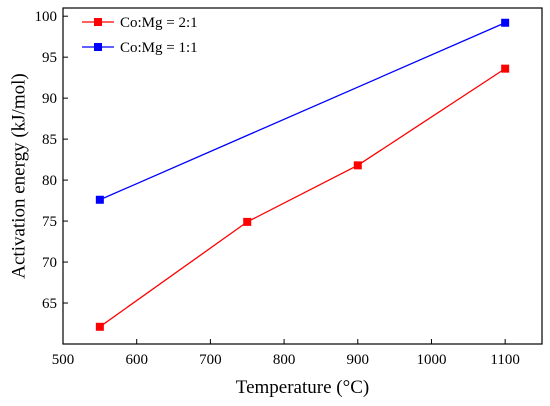  Describe the element at coordinates (284, 360) in the screenshot. I see `x-tick-label: 800` at that location.